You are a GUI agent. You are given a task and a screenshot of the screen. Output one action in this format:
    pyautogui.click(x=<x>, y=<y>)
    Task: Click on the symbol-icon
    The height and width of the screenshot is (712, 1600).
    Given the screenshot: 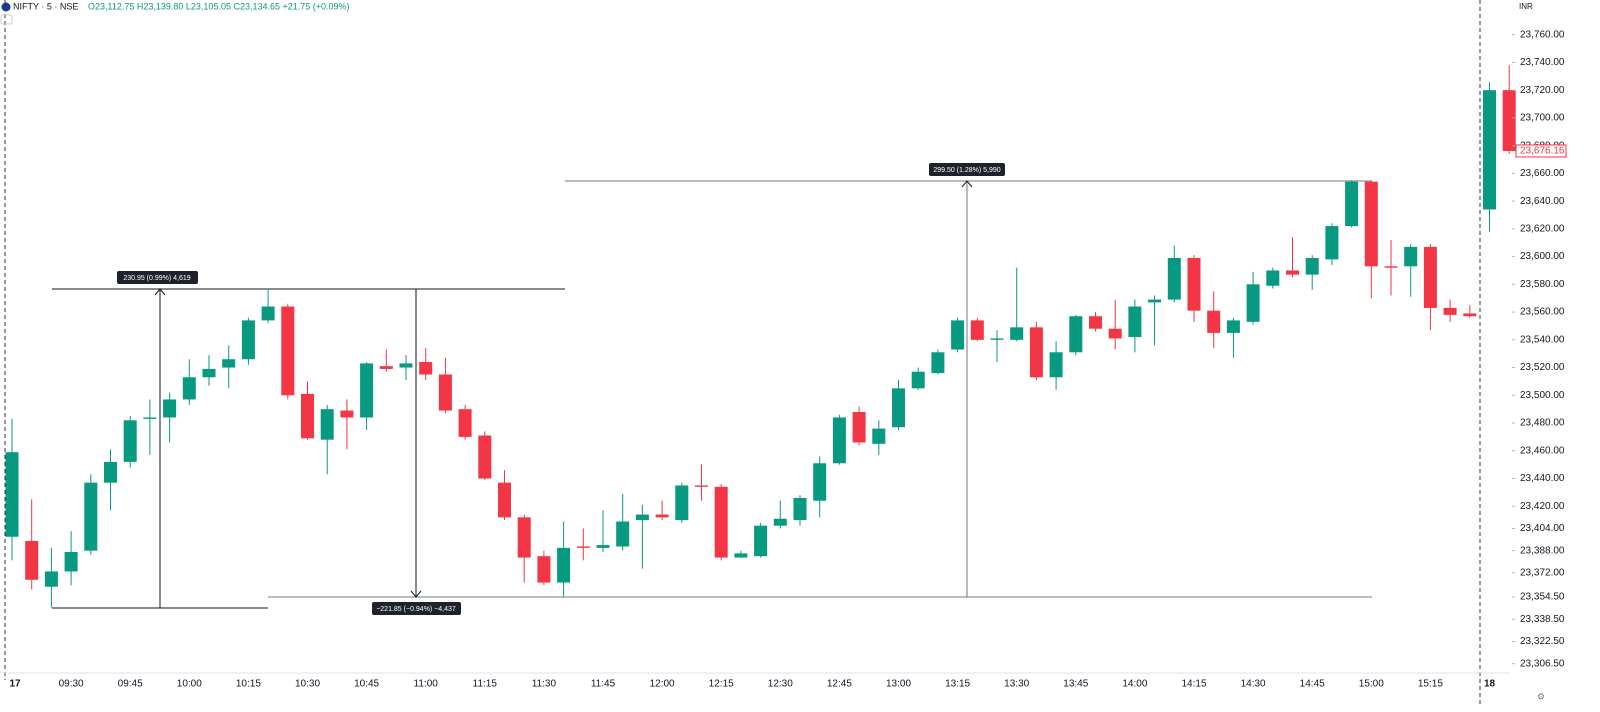 What is the action you would take?
    pyautogui.click(x=6, y=7)
    